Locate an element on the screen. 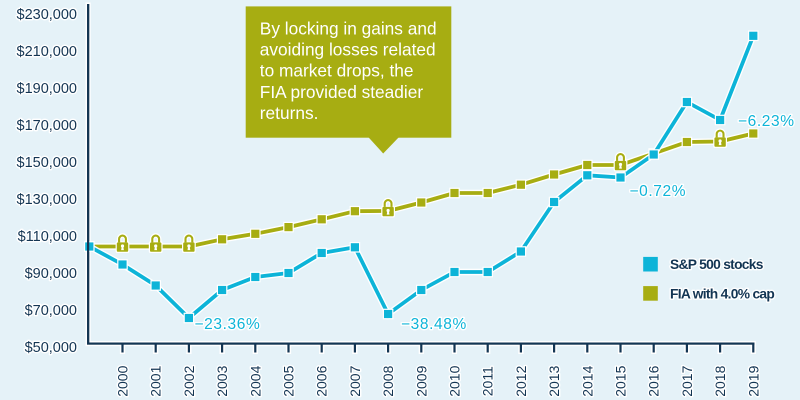 The image size is (800, 400). svg-text: 2018 is located at coordinates (720, 380).